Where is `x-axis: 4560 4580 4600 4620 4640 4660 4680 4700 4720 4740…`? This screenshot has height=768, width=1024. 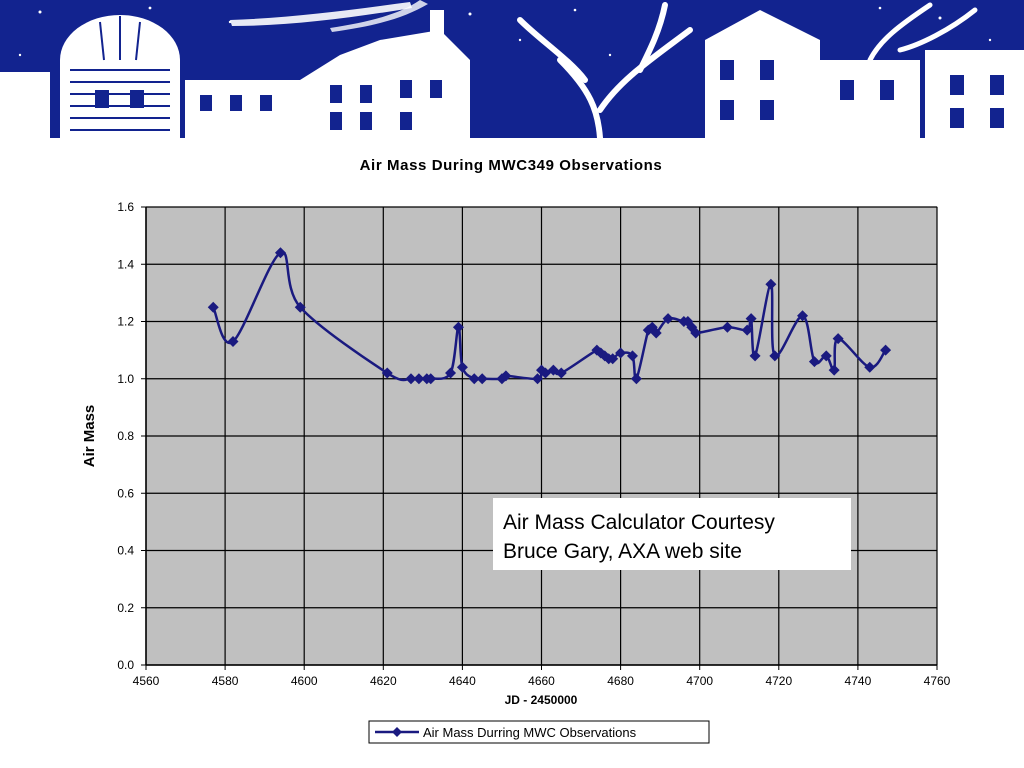
x-axis: 4560 4580 4600 4620 4640 4660 4680 4700 4720 4740… is located at coordinates (542, 676).